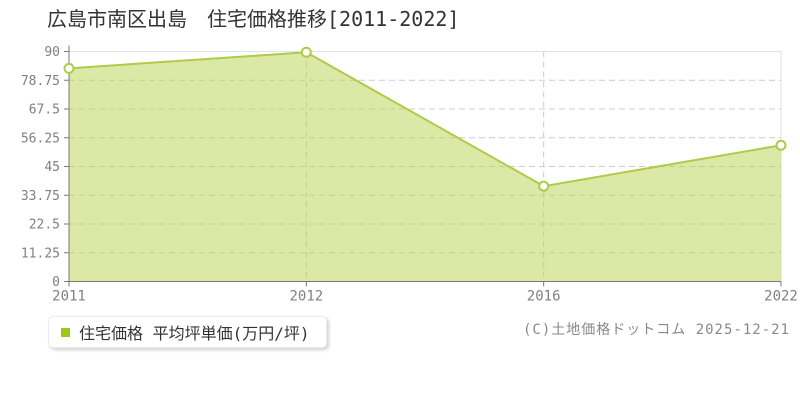 Image resolution: width=800 pixels, height=400 pixels. What do you see at coordinates (65, 332) in the screenshot?
I see `legend-marker-square` at bounding box center [65, 332].